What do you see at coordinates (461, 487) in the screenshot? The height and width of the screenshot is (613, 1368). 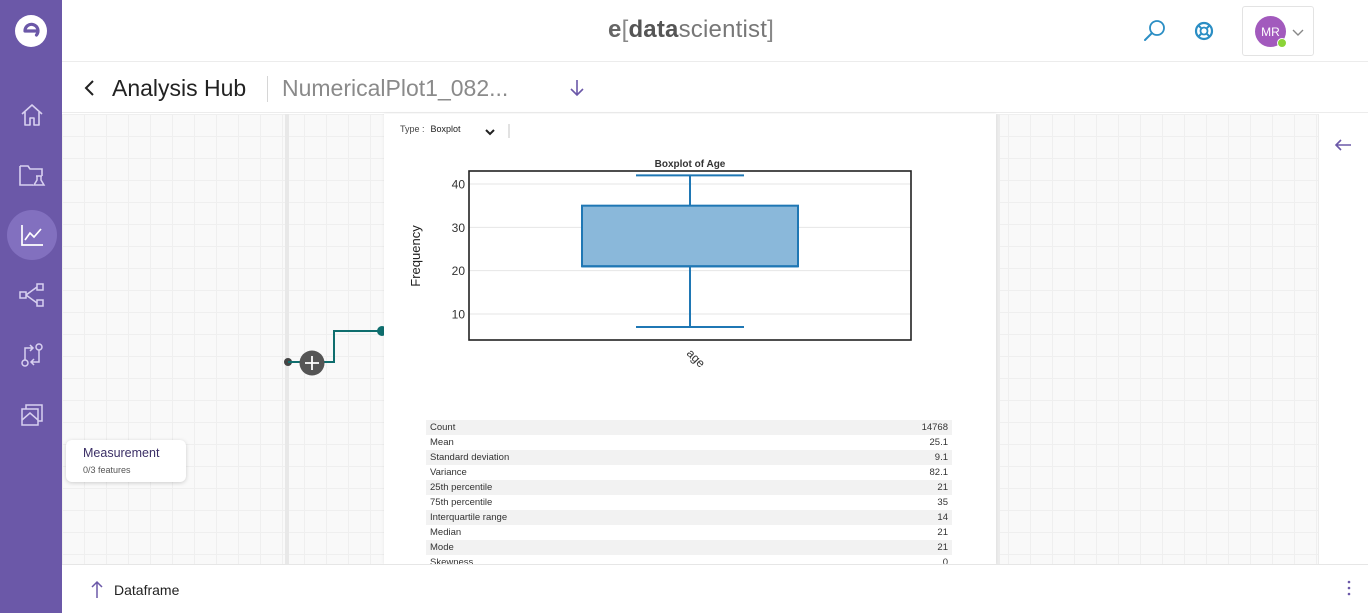 I see `stat-label: 25th percentile` at bounding box center [461, 487].